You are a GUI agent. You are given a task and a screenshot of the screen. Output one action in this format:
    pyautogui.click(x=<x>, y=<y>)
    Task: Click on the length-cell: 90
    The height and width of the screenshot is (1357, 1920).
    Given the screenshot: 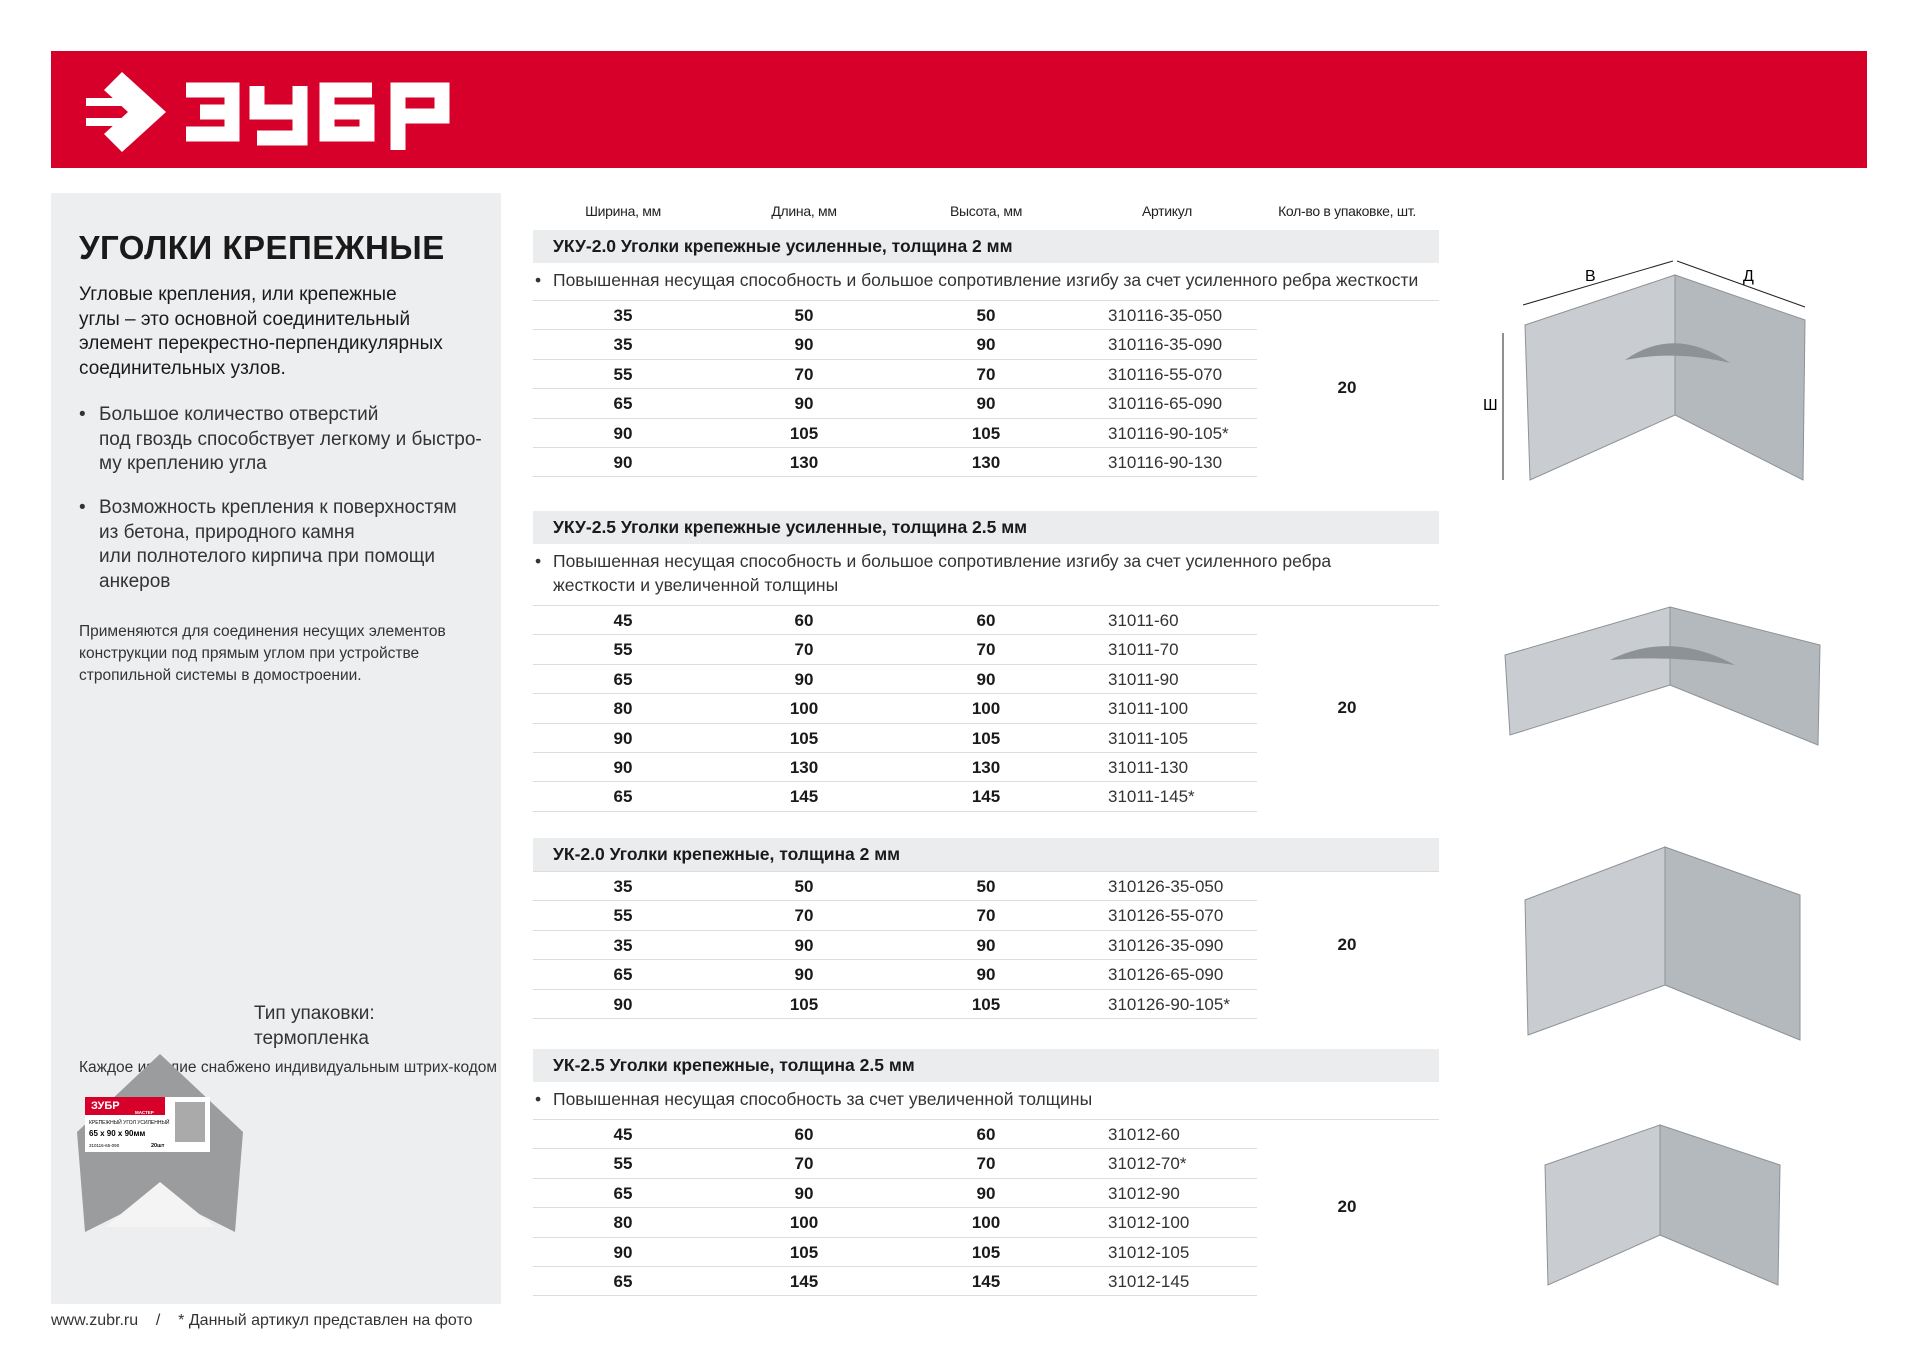 What is the action you would take?
    pyautogui.click(x=804, y=975)
    